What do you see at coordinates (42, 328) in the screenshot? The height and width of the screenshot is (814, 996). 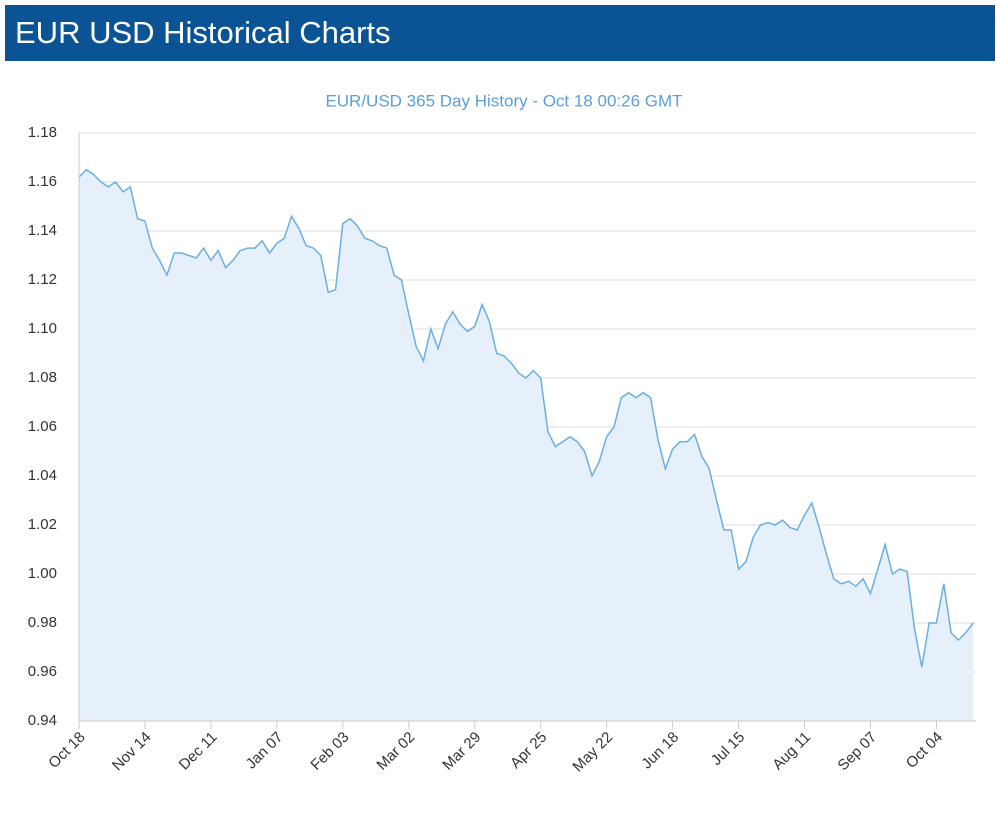 I see `y-tick-label: 1.10` at bounding box center [42, 328].